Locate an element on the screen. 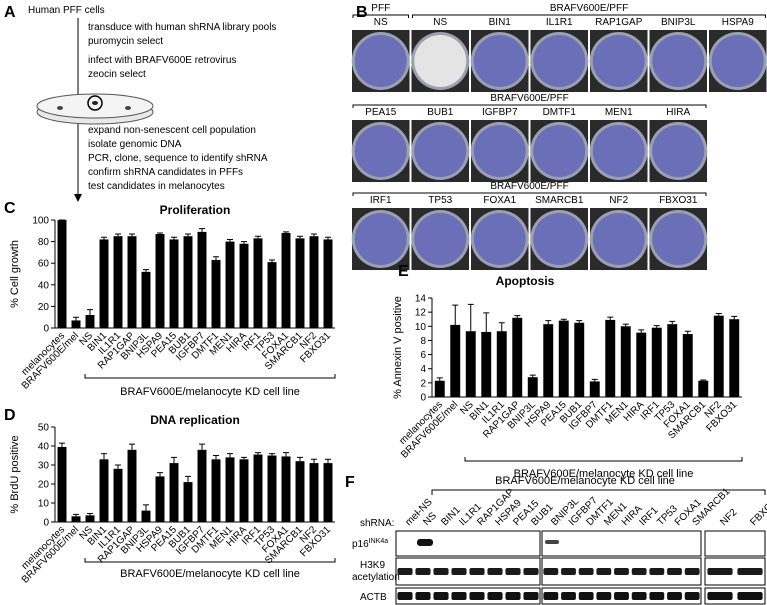 This screenshot has height=605, width=767. blot-label-sup: INK4a is located at coordinates (379, 541).